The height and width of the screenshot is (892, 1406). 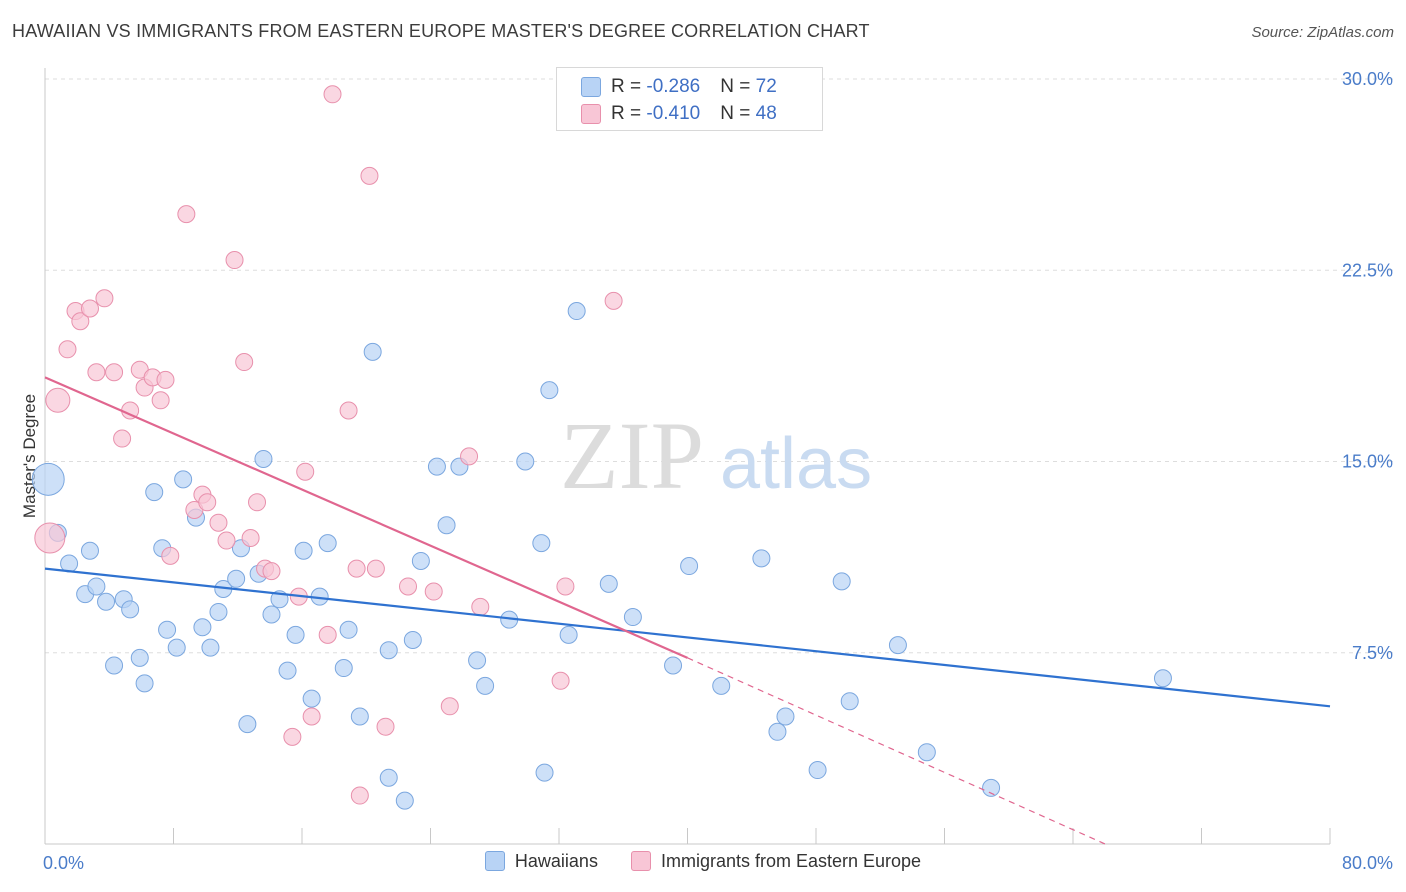 I want to click on y-tick-label: 30.0%, so click(x=1367, y=79).